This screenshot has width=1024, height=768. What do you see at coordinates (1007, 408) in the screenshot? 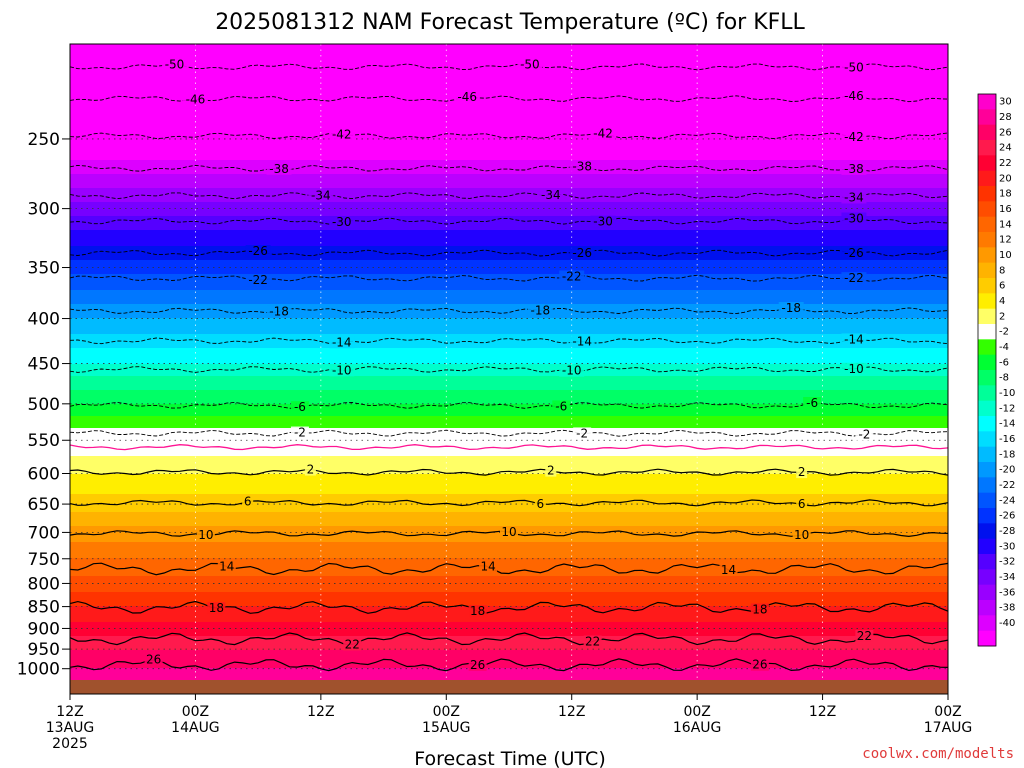
I see `colorbar-label: -12` at bounding box center [1007, 408].